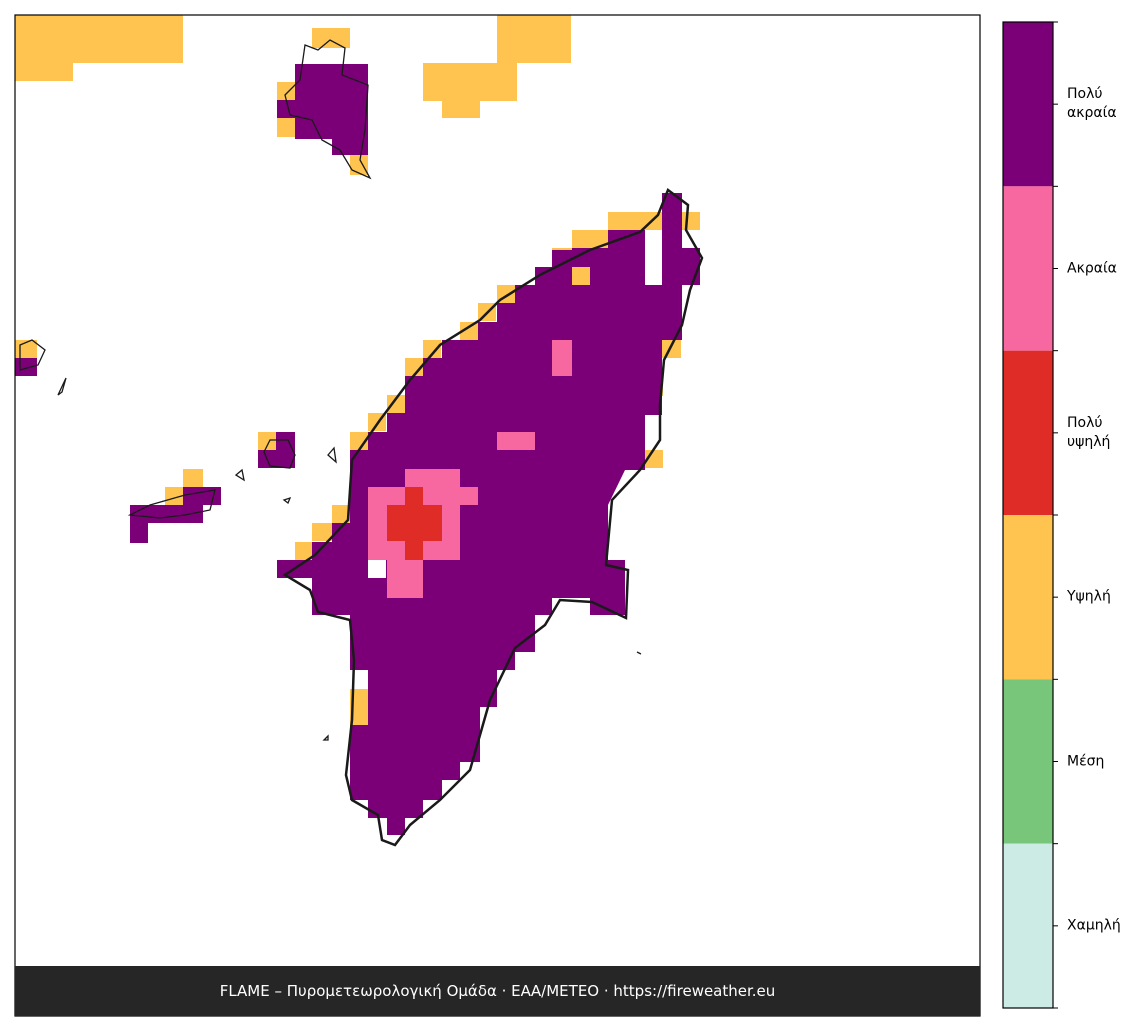 This screenshot has height=1031, width=1145. I want to click on colorbar-label: Πολύ ακραία, so click(1092, 104).